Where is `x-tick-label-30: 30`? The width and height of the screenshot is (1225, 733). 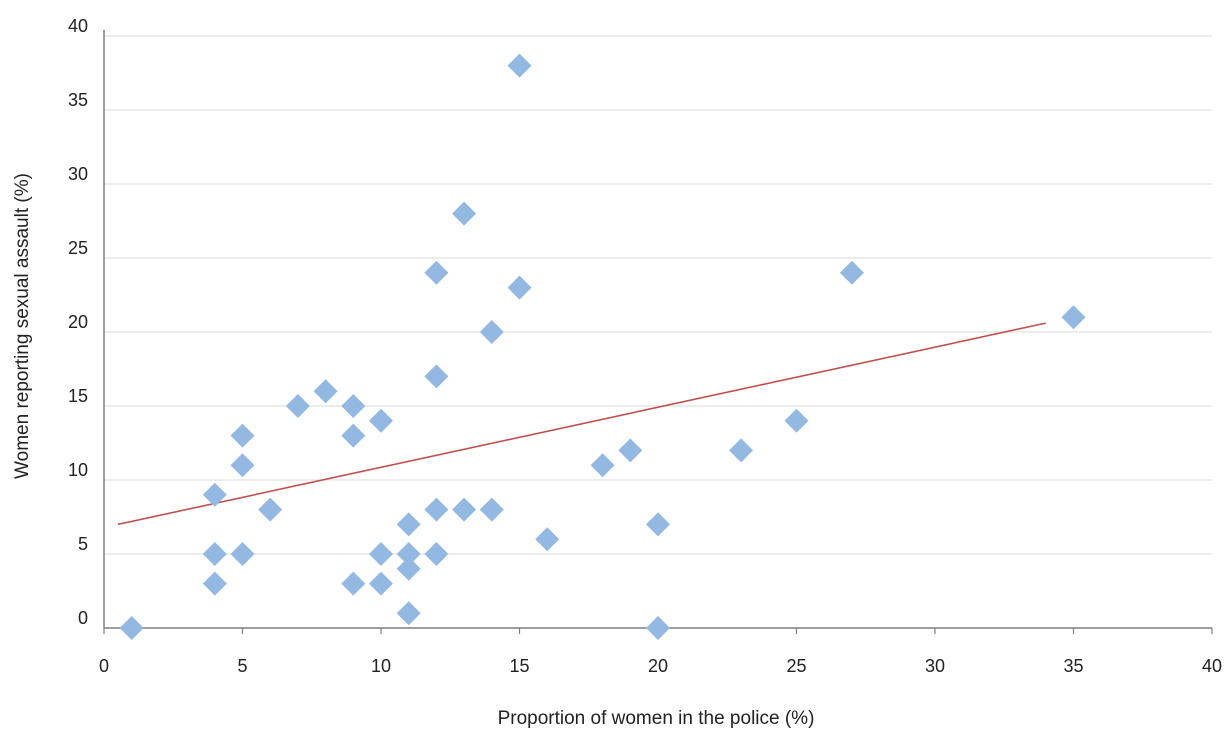
x-tick-label-30: 30 is located at coordinates (935, 666).